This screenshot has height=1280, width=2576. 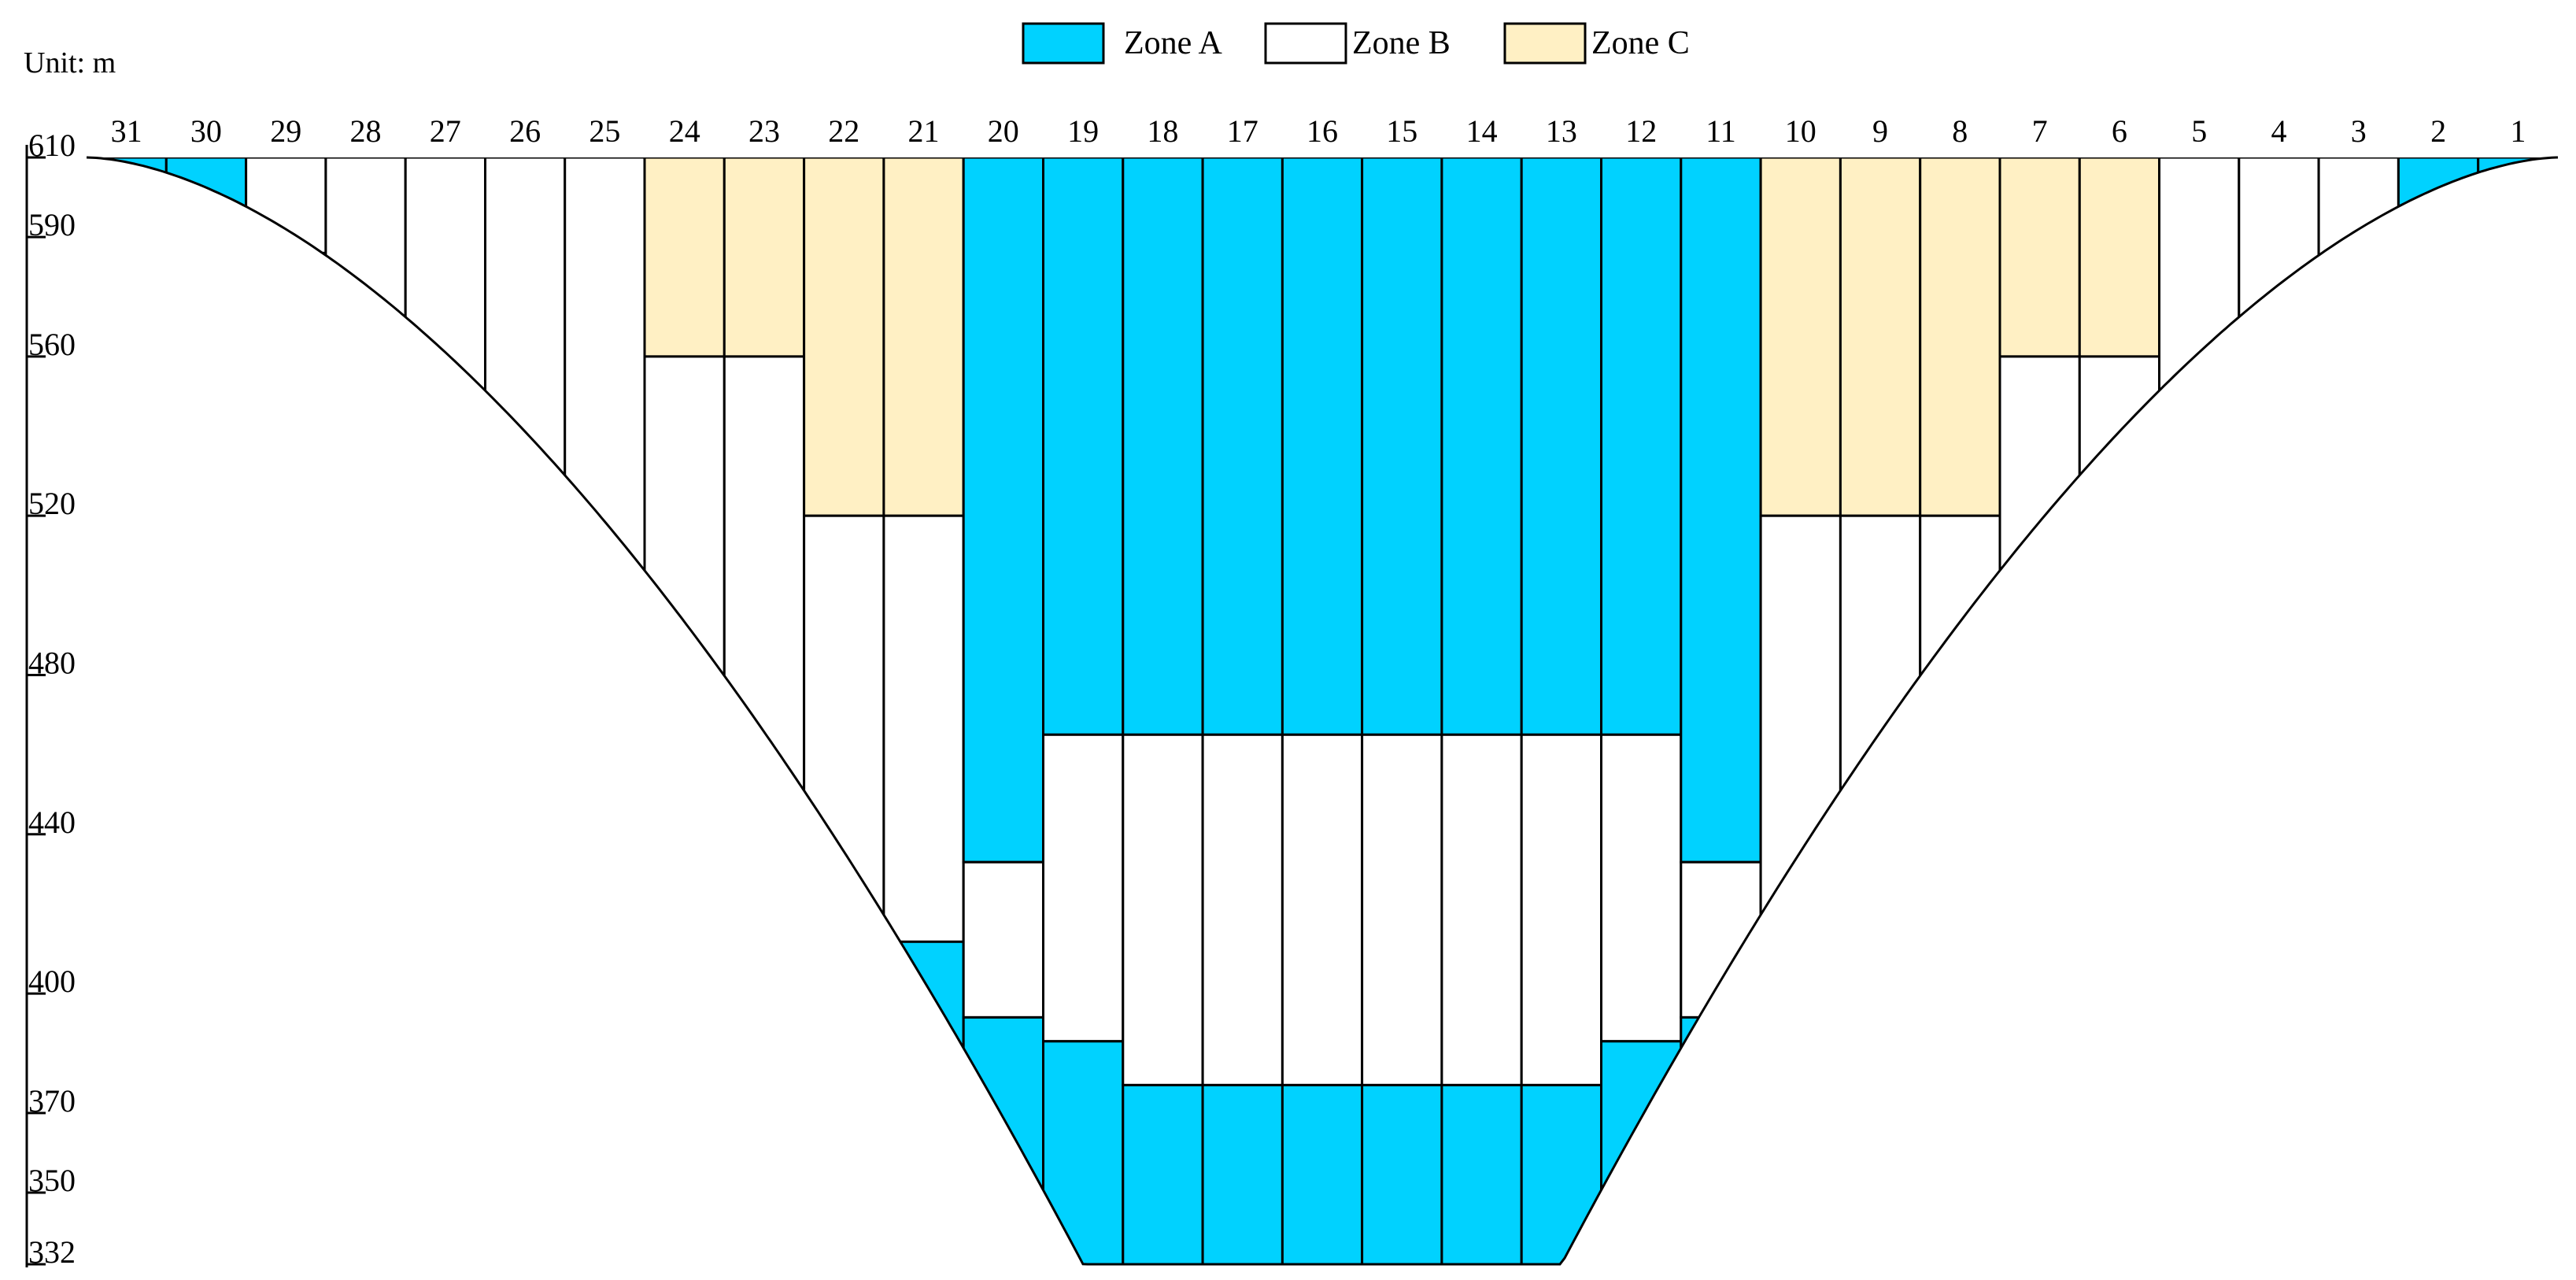 What do you see at coordinates (1322, 909) in the screenshot?
I see `block-16-zone-b` at bounding box center [1322, 909].